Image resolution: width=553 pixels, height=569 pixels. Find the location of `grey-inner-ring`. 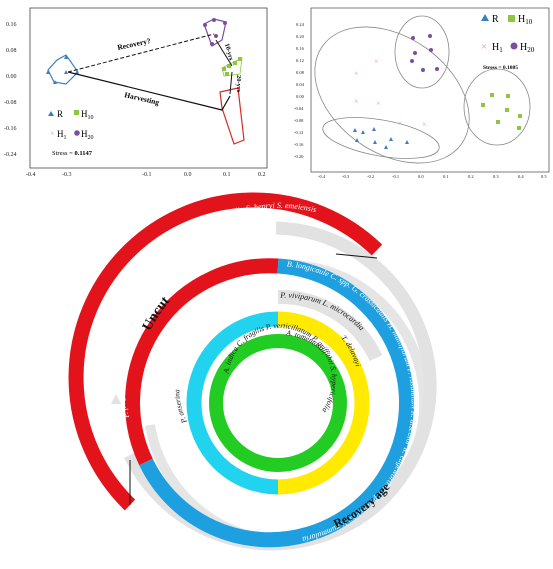

grey-inner-ring is located at coordinates (330, 325).